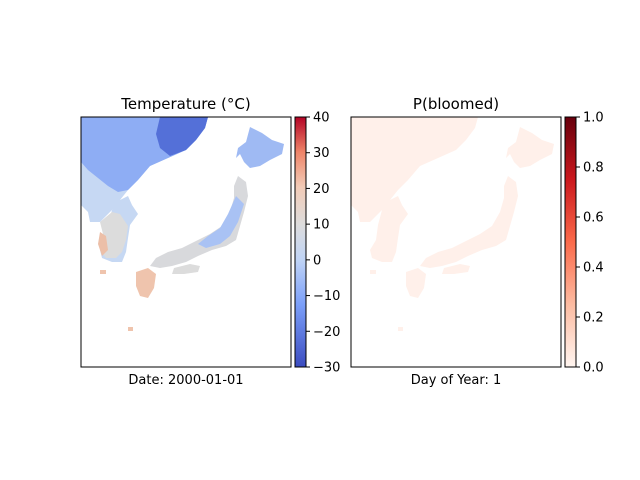 The image size is (640, 480). I want to click on temperature-map, so click(182, 224).